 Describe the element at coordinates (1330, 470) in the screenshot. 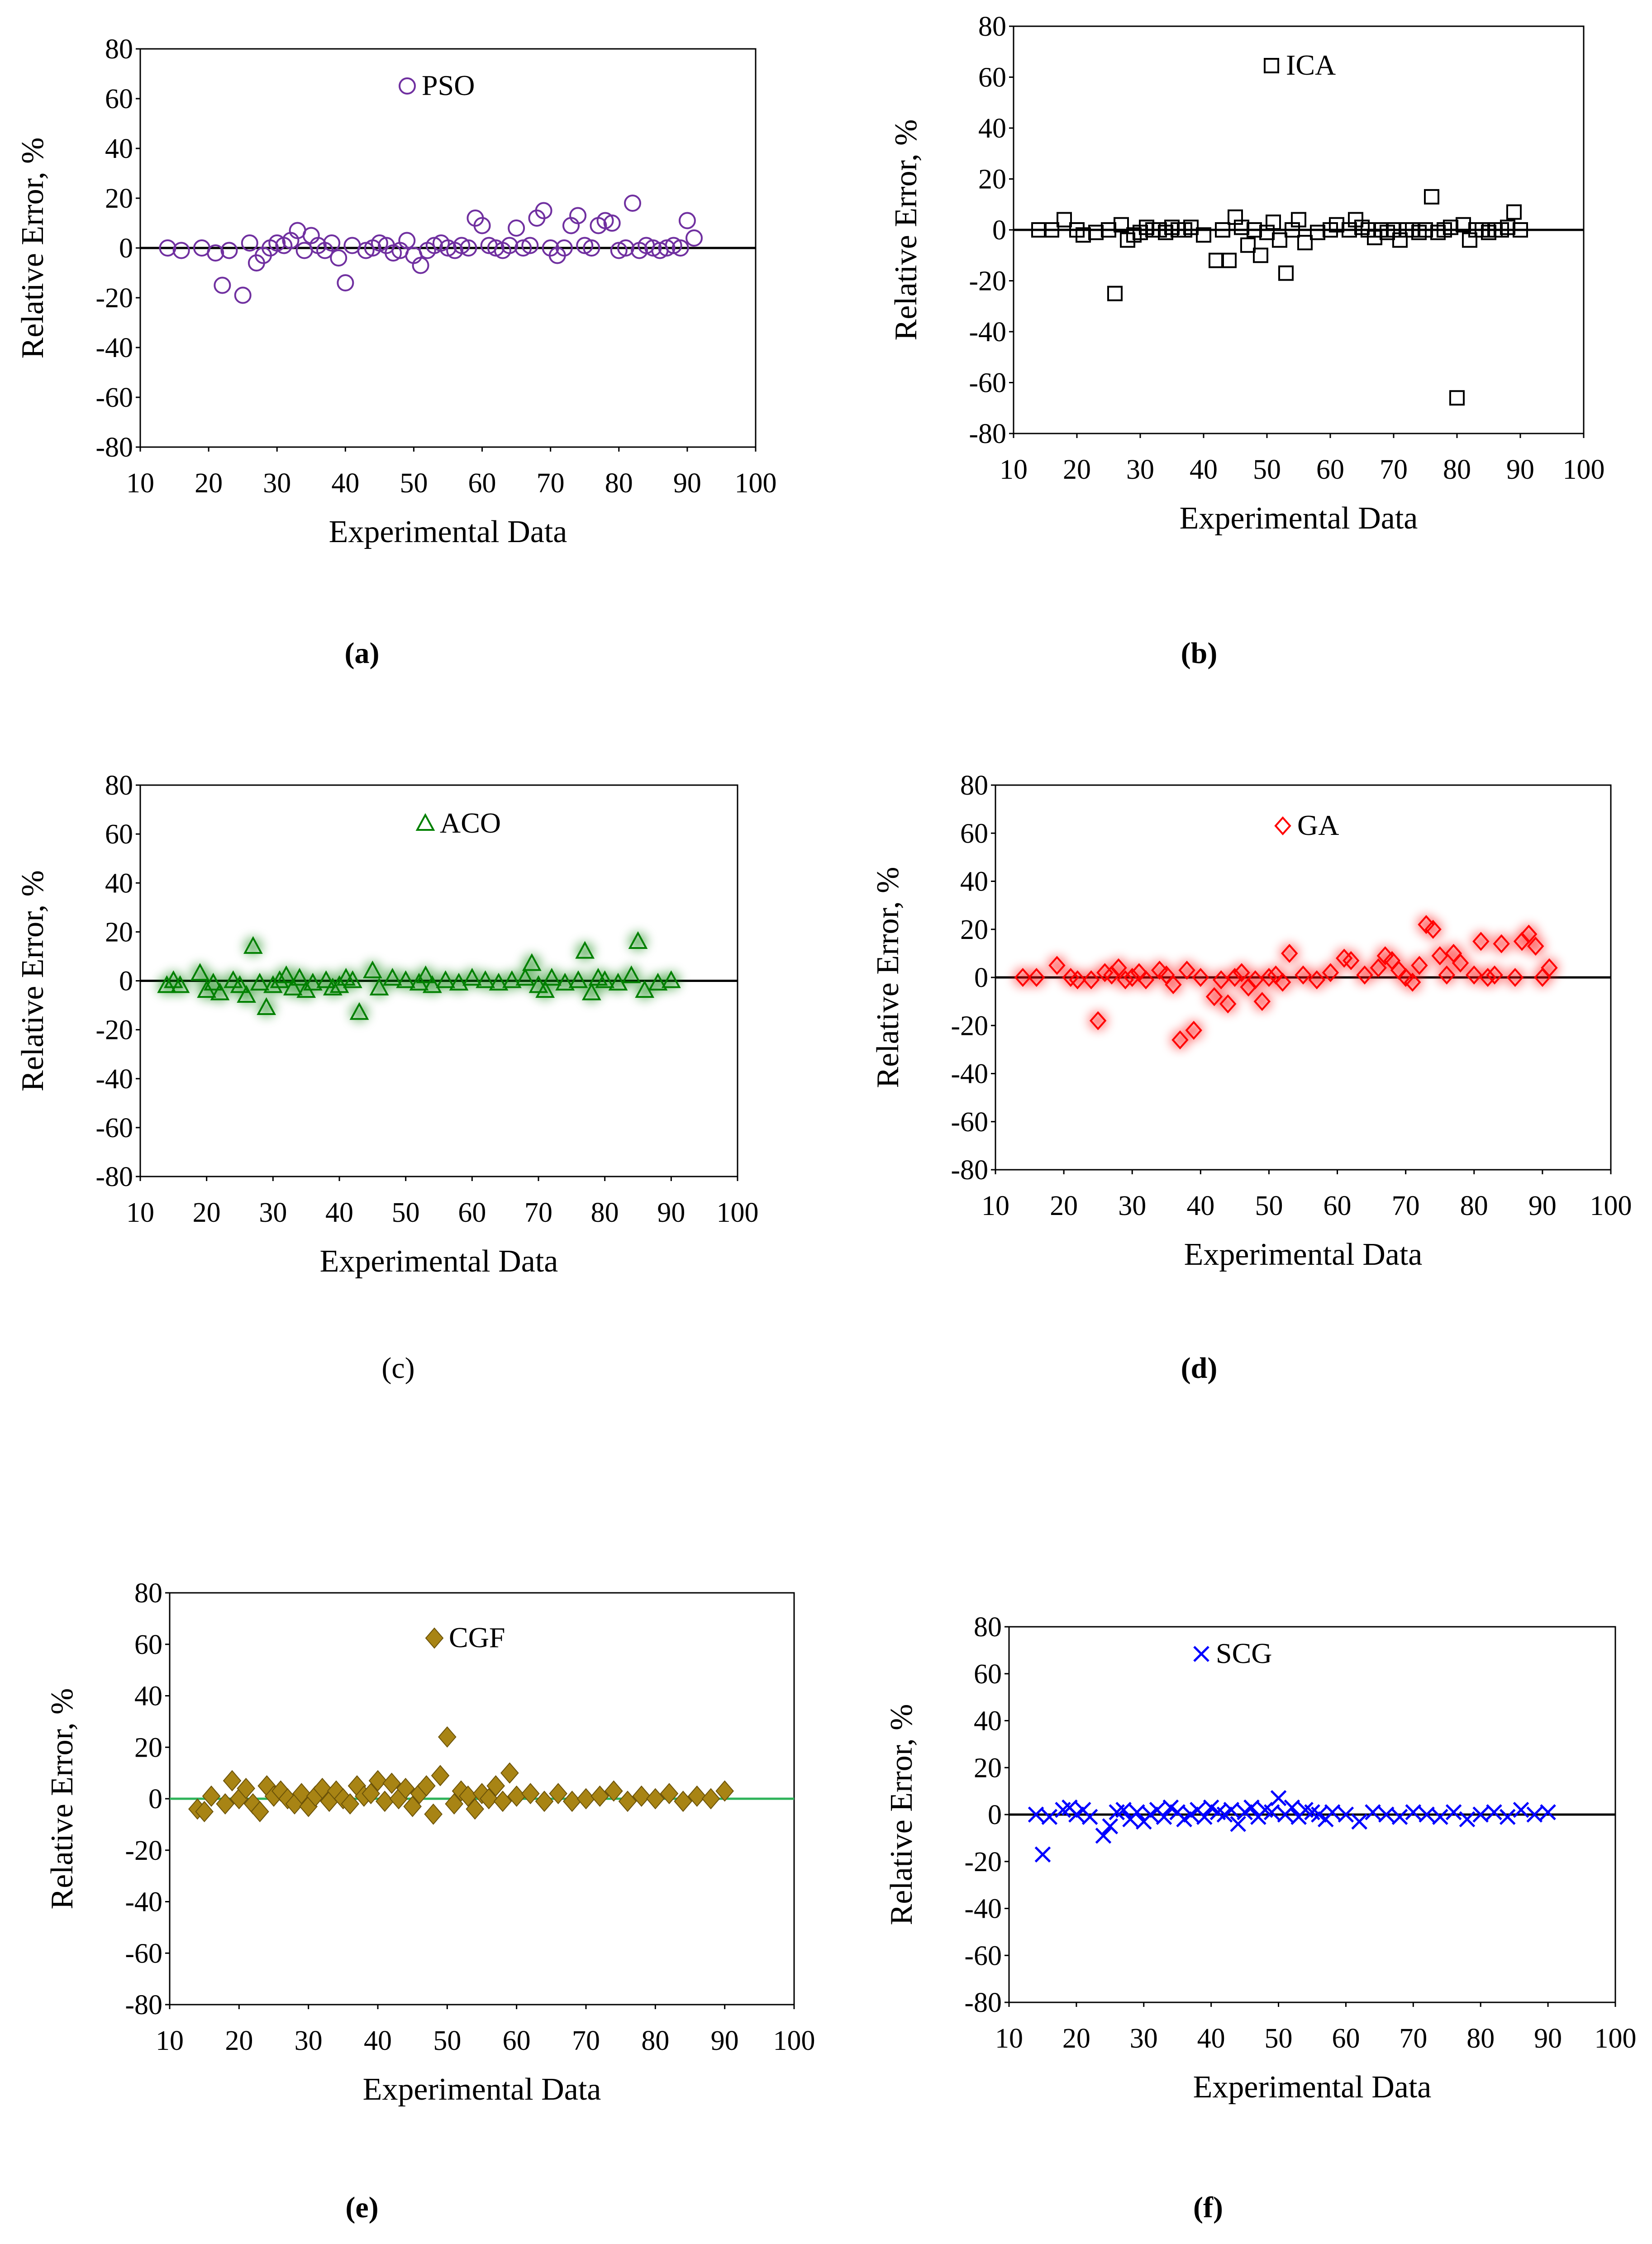

I see `x-tick-label: 60` at that location.